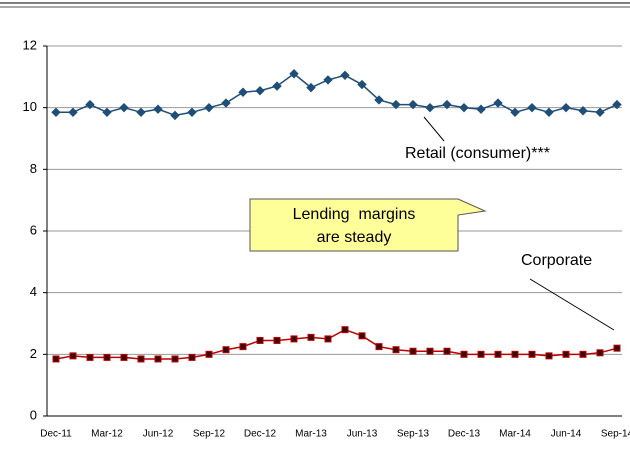 This screenshot has height=475, width=630. I want to click on callout-text: are steady, so click(354, 237).